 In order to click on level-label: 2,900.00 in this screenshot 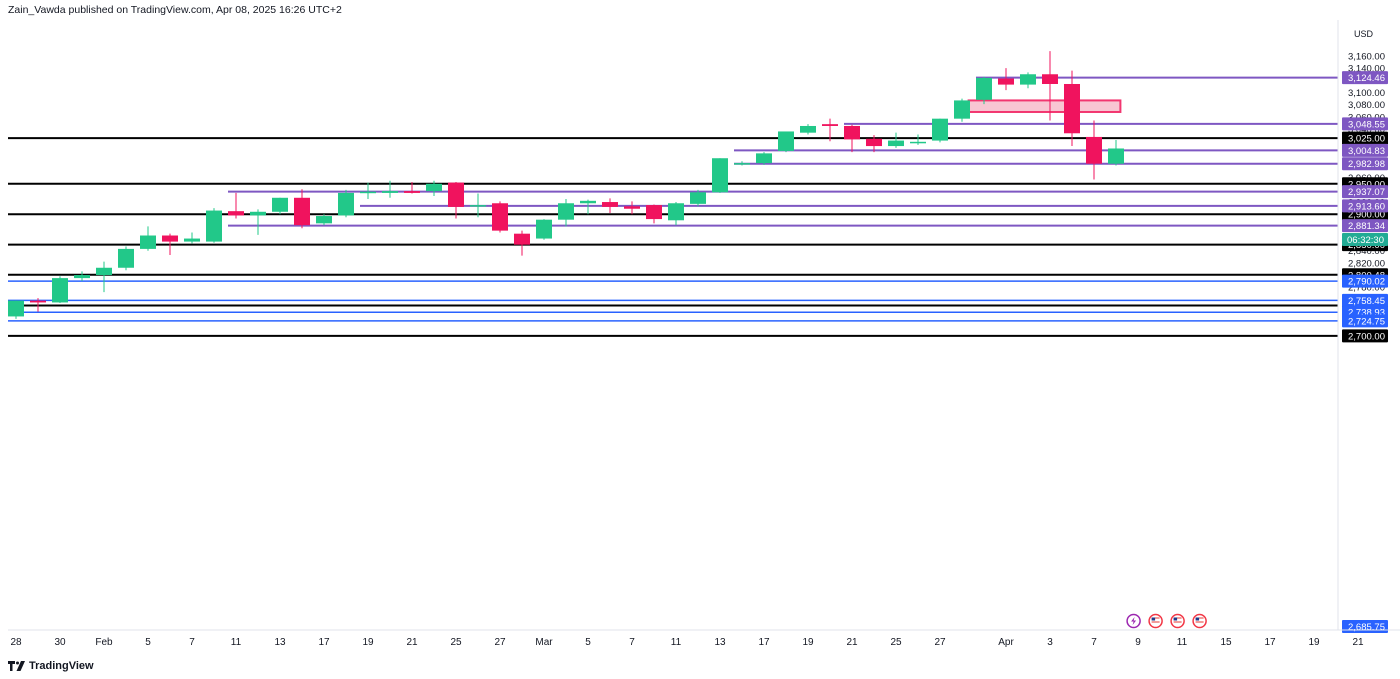, I will do `click(1366, 215)`.